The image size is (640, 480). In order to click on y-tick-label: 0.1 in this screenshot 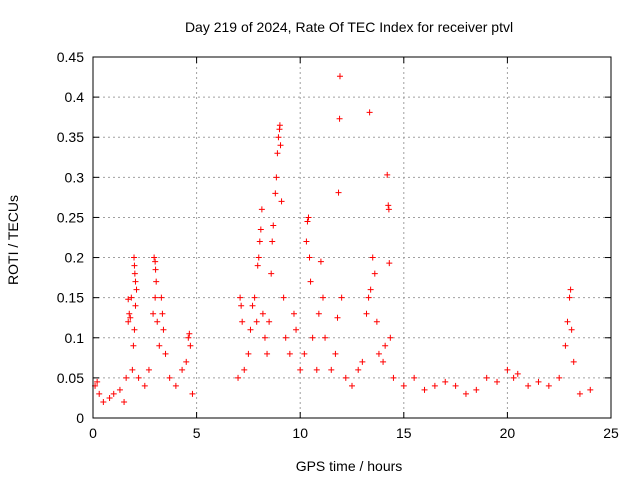, I will do `click(75, 338)`.